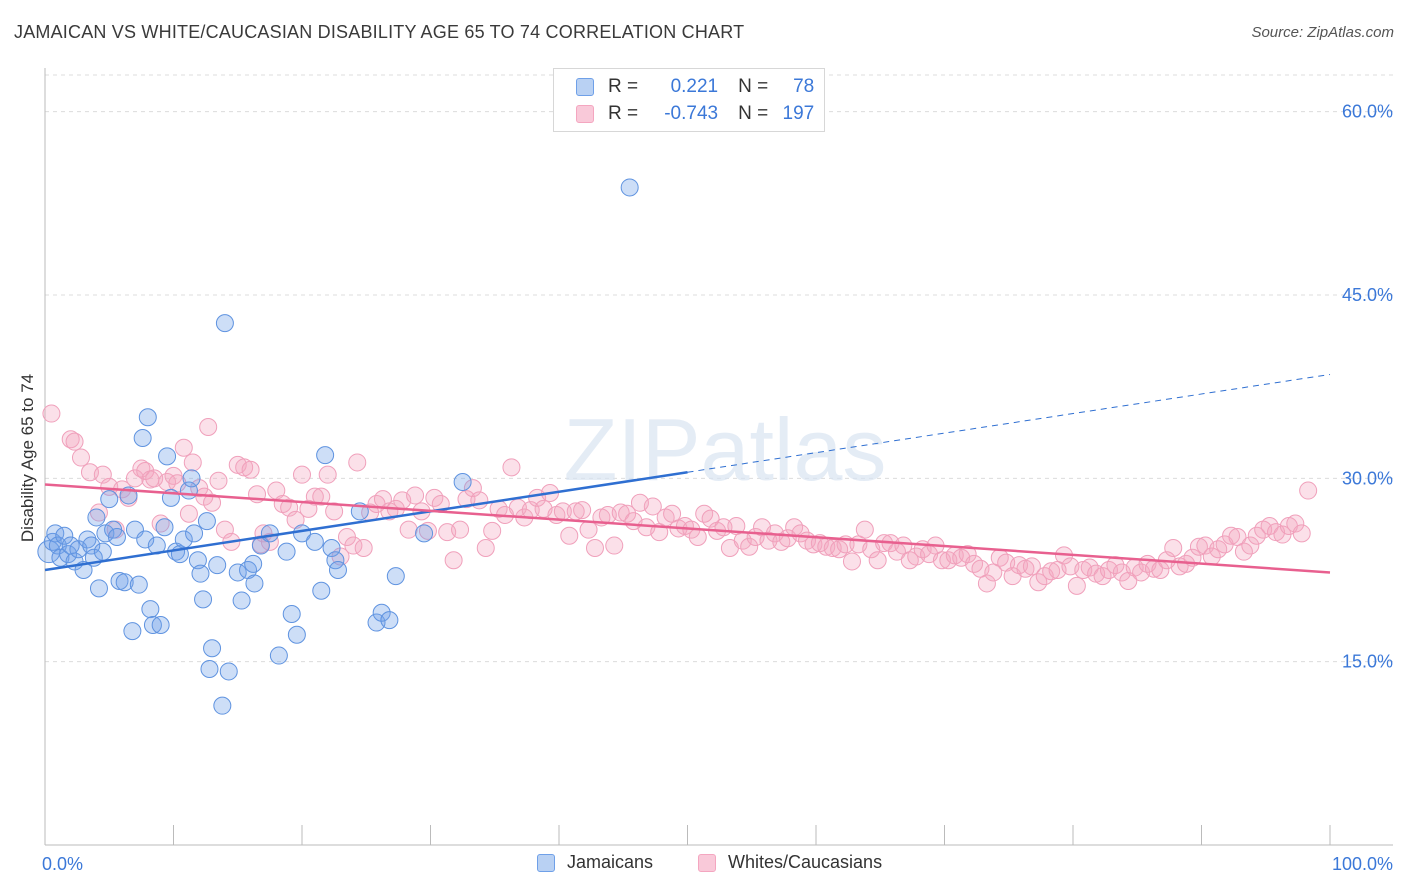 The image size is (1406, 892). I want to click on correlation-legend: R = 0.221 N = 78 R = -0.743 N = 197, so click(689, 100).